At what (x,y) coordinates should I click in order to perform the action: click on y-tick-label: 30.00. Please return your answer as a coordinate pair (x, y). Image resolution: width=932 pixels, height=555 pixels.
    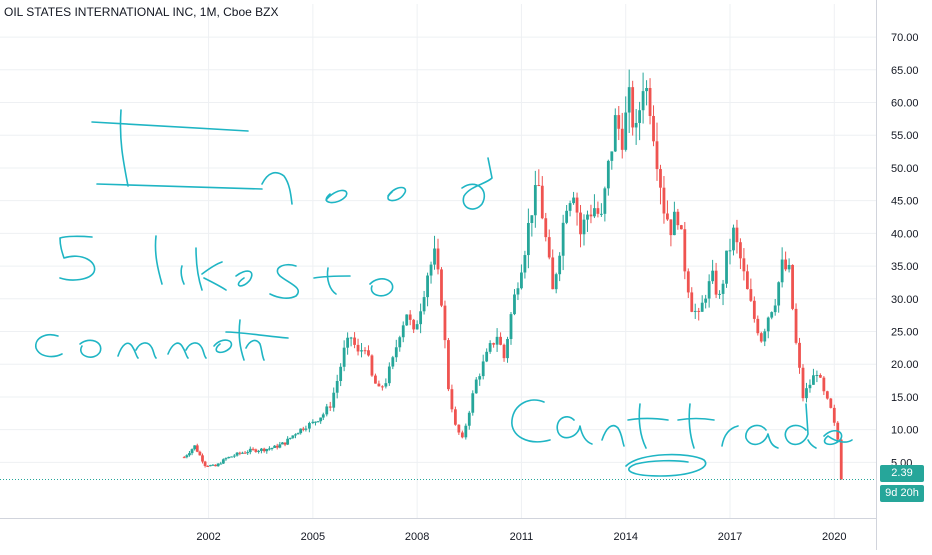
    Looking at the image, I should click on (905, 300).